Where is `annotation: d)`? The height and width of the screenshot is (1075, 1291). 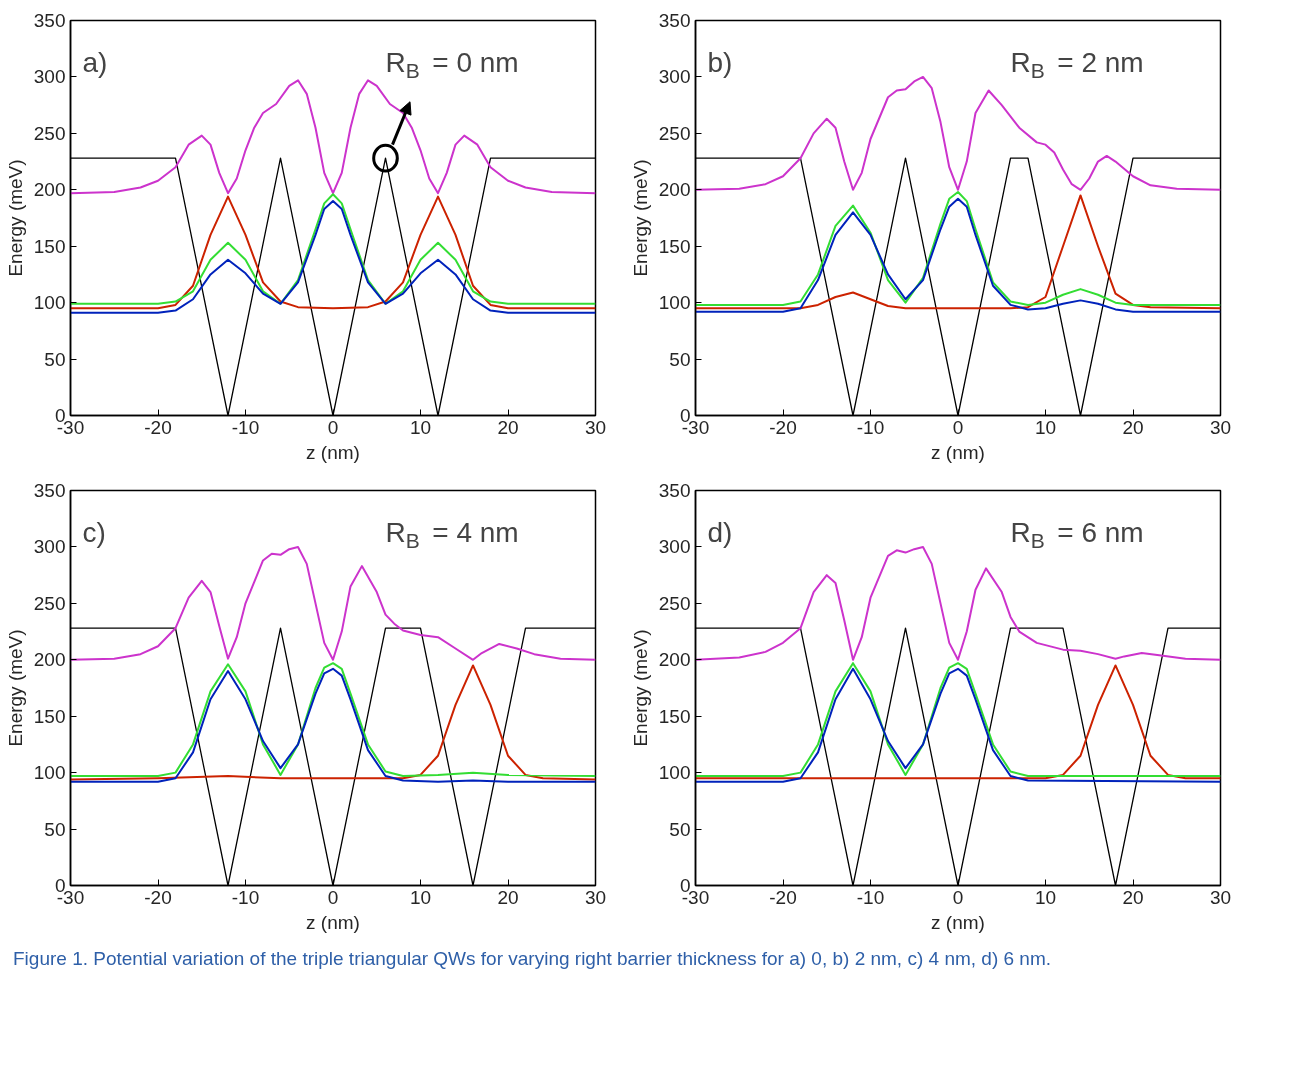
annotation: d) is located at coordinates (720, 532).